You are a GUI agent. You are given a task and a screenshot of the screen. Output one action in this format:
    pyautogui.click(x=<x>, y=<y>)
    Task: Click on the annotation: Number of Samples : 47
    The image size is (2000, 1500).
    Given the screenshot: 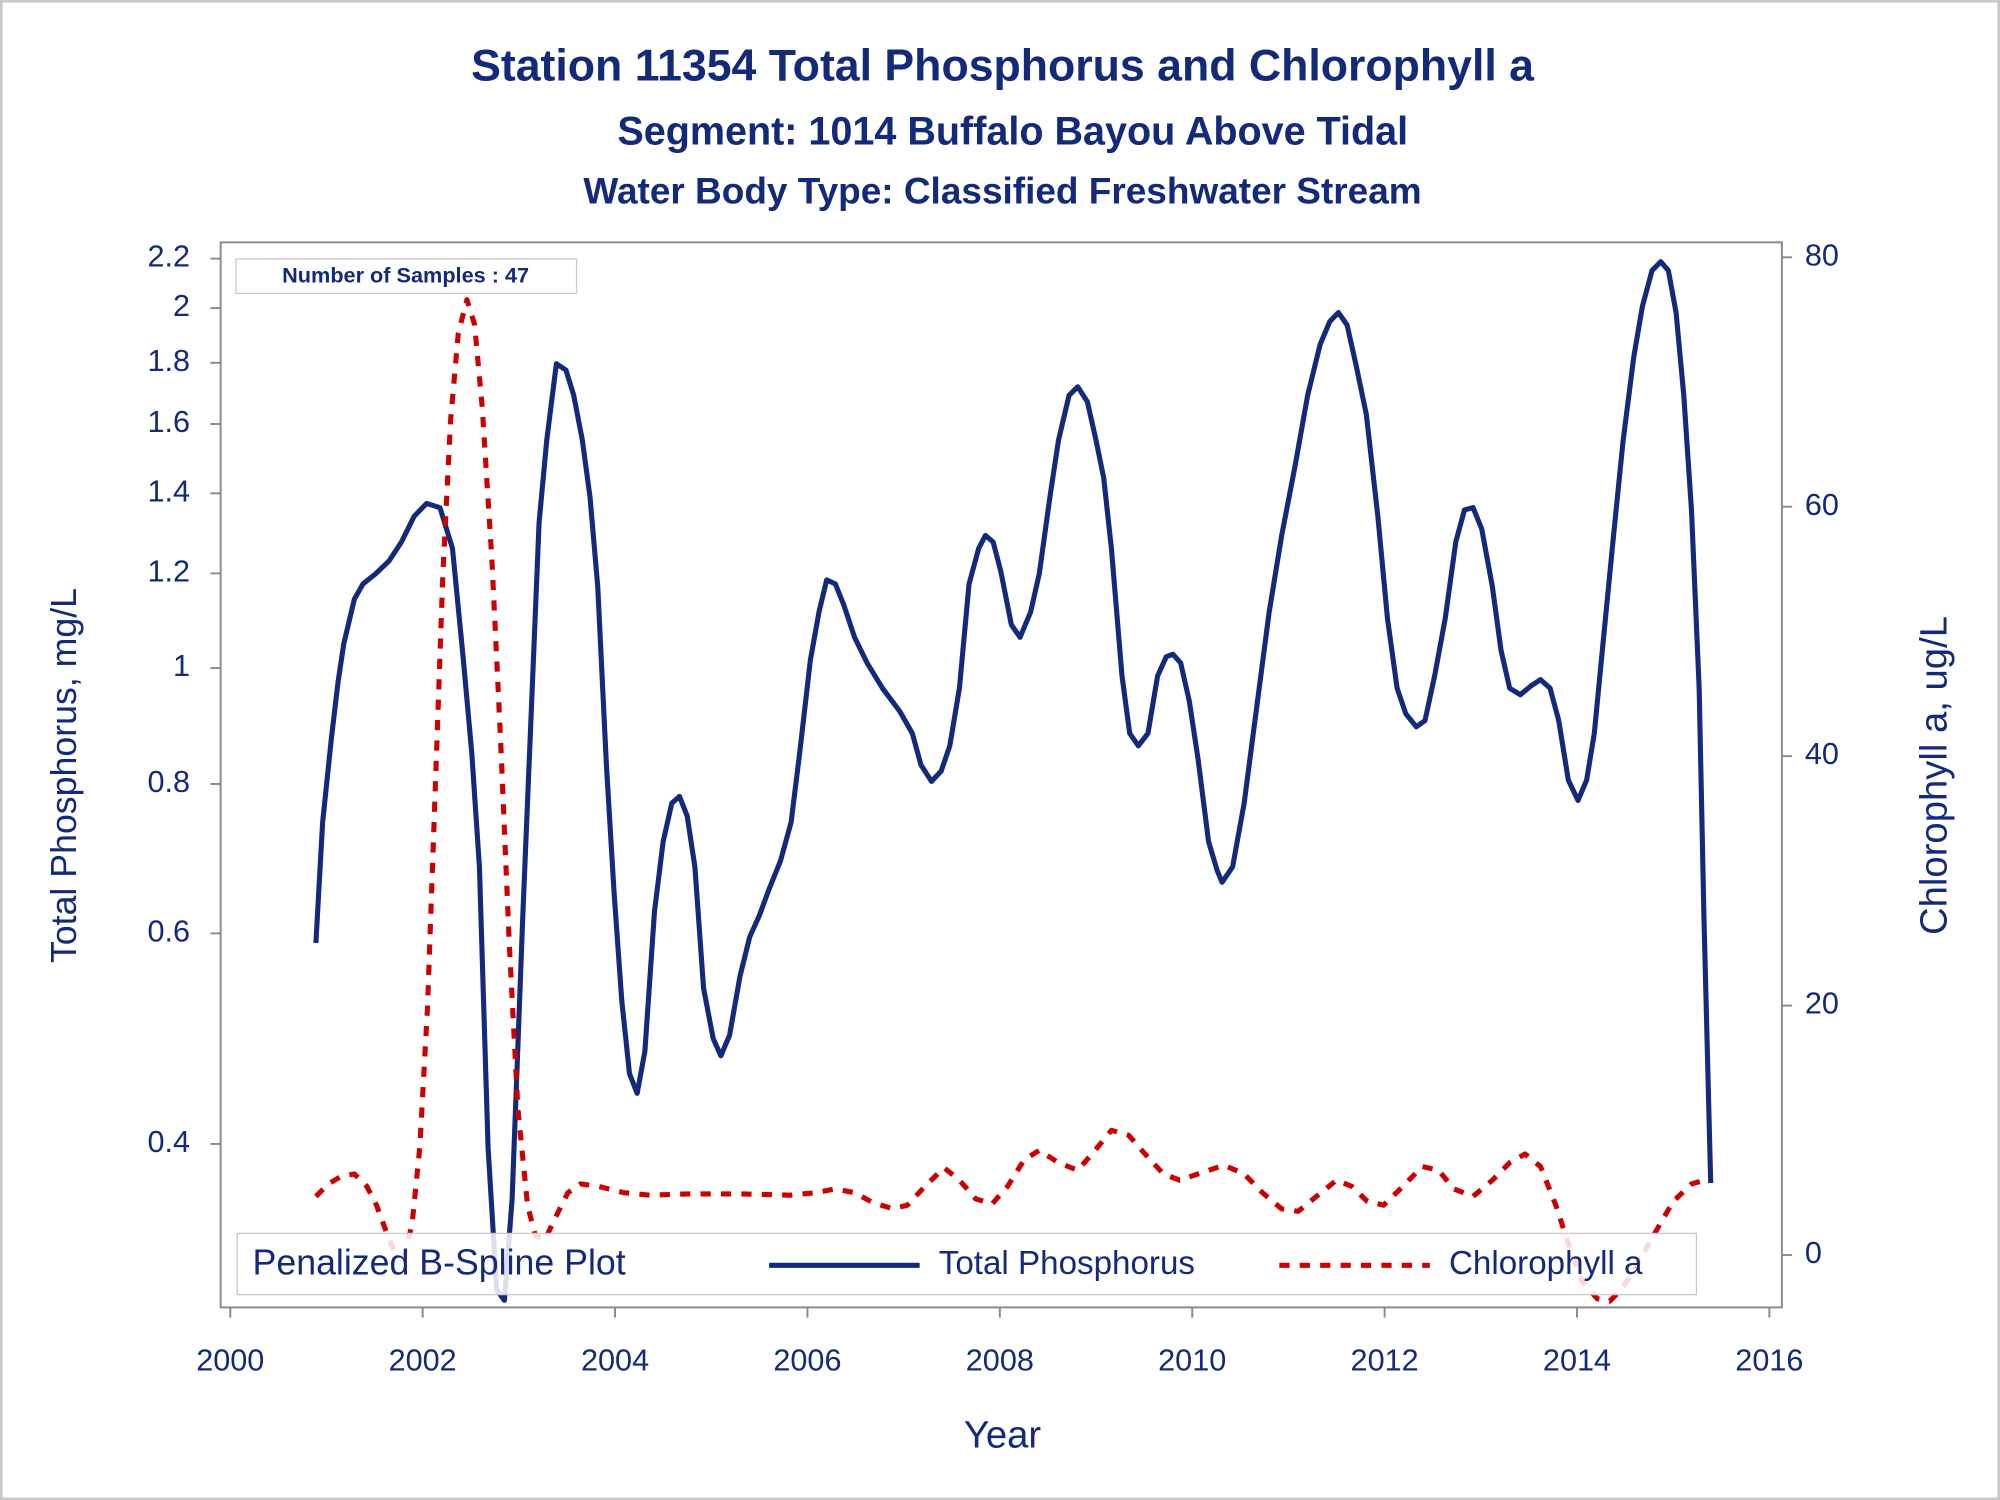 What is the action you would take?
    pyautogui.click(x=405, y=275)
    